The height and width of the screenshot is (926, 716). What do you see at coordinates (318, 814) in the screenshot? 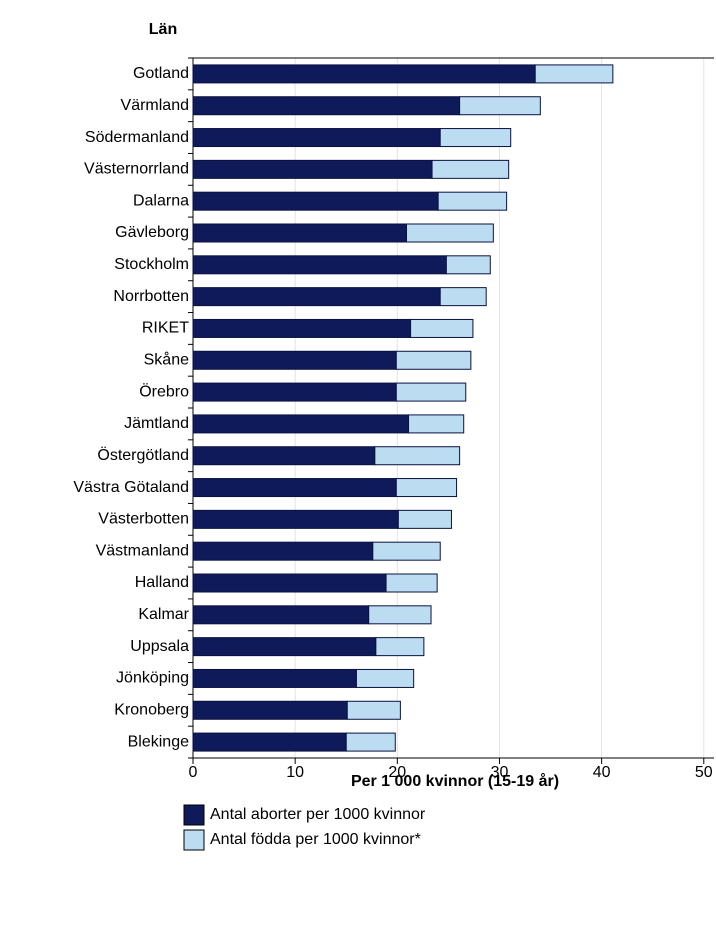
I see `legend-label: Antal aborter per 1000 kvinnor` at bounding box center [318, 814].